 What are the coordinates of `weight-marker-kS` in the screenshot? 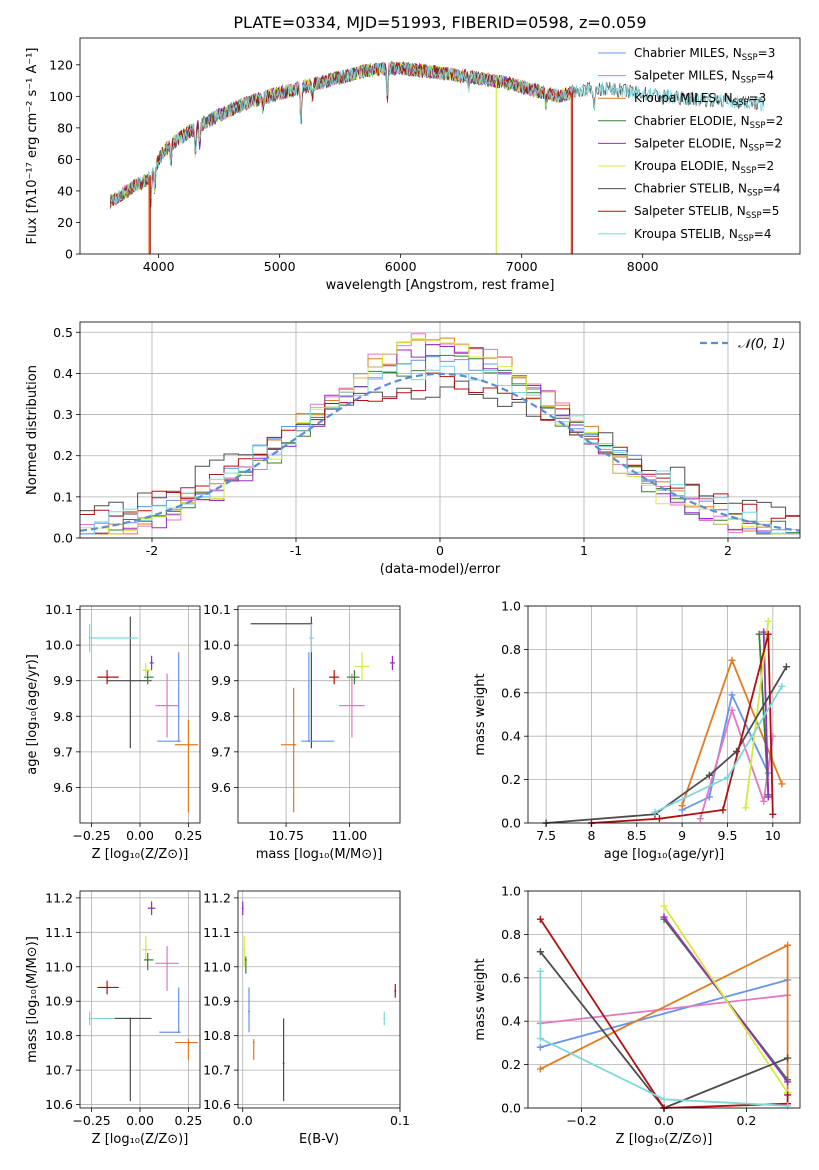 It's located at (782, 686).